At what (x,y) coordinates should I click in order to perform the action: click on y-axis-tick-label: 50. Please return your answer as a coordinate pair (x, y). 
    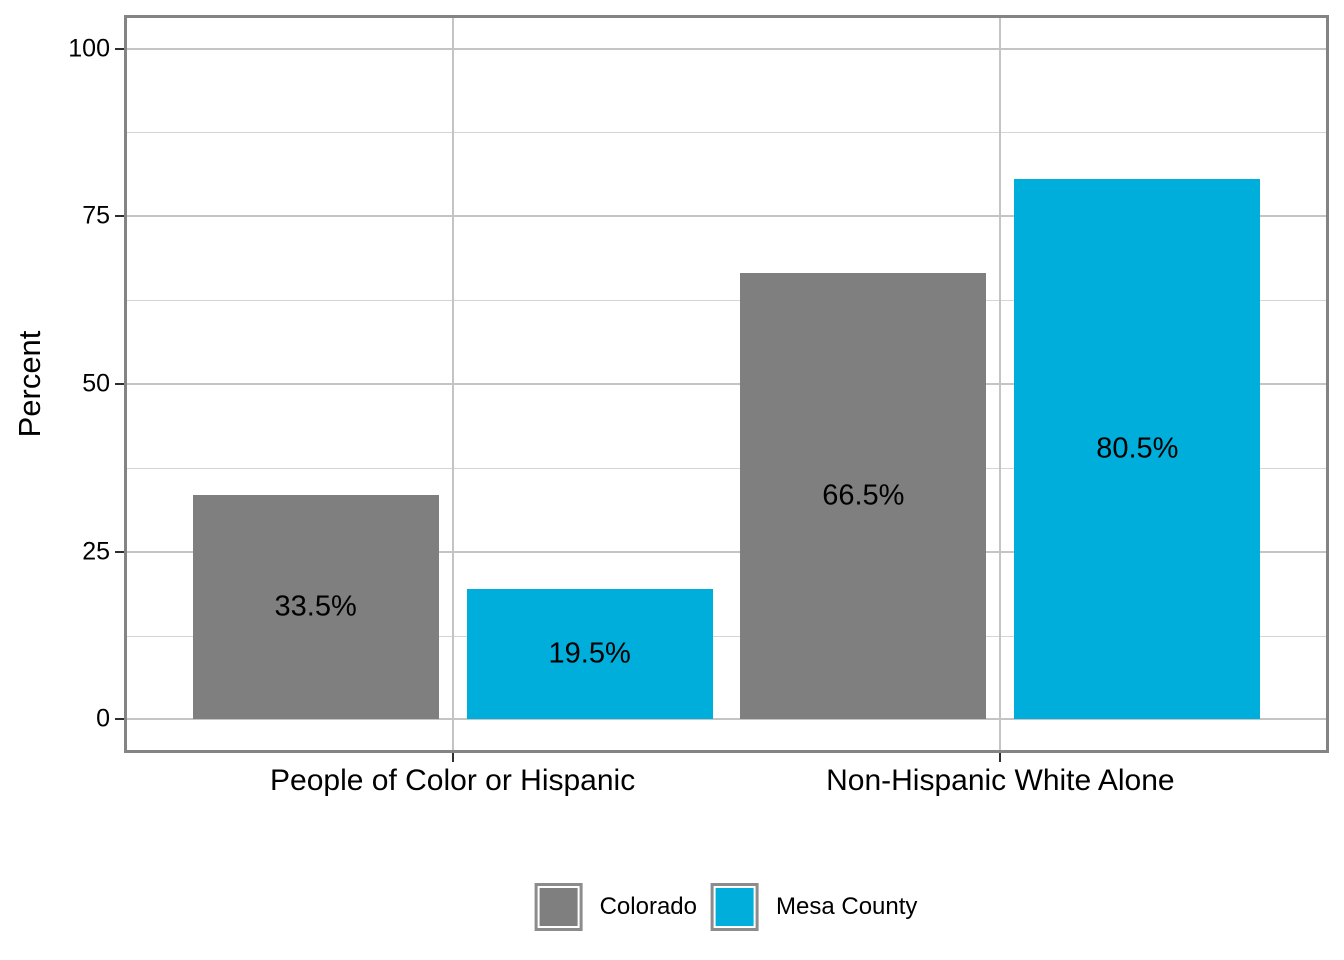
    Looking at the image, I should click on (96, 383).